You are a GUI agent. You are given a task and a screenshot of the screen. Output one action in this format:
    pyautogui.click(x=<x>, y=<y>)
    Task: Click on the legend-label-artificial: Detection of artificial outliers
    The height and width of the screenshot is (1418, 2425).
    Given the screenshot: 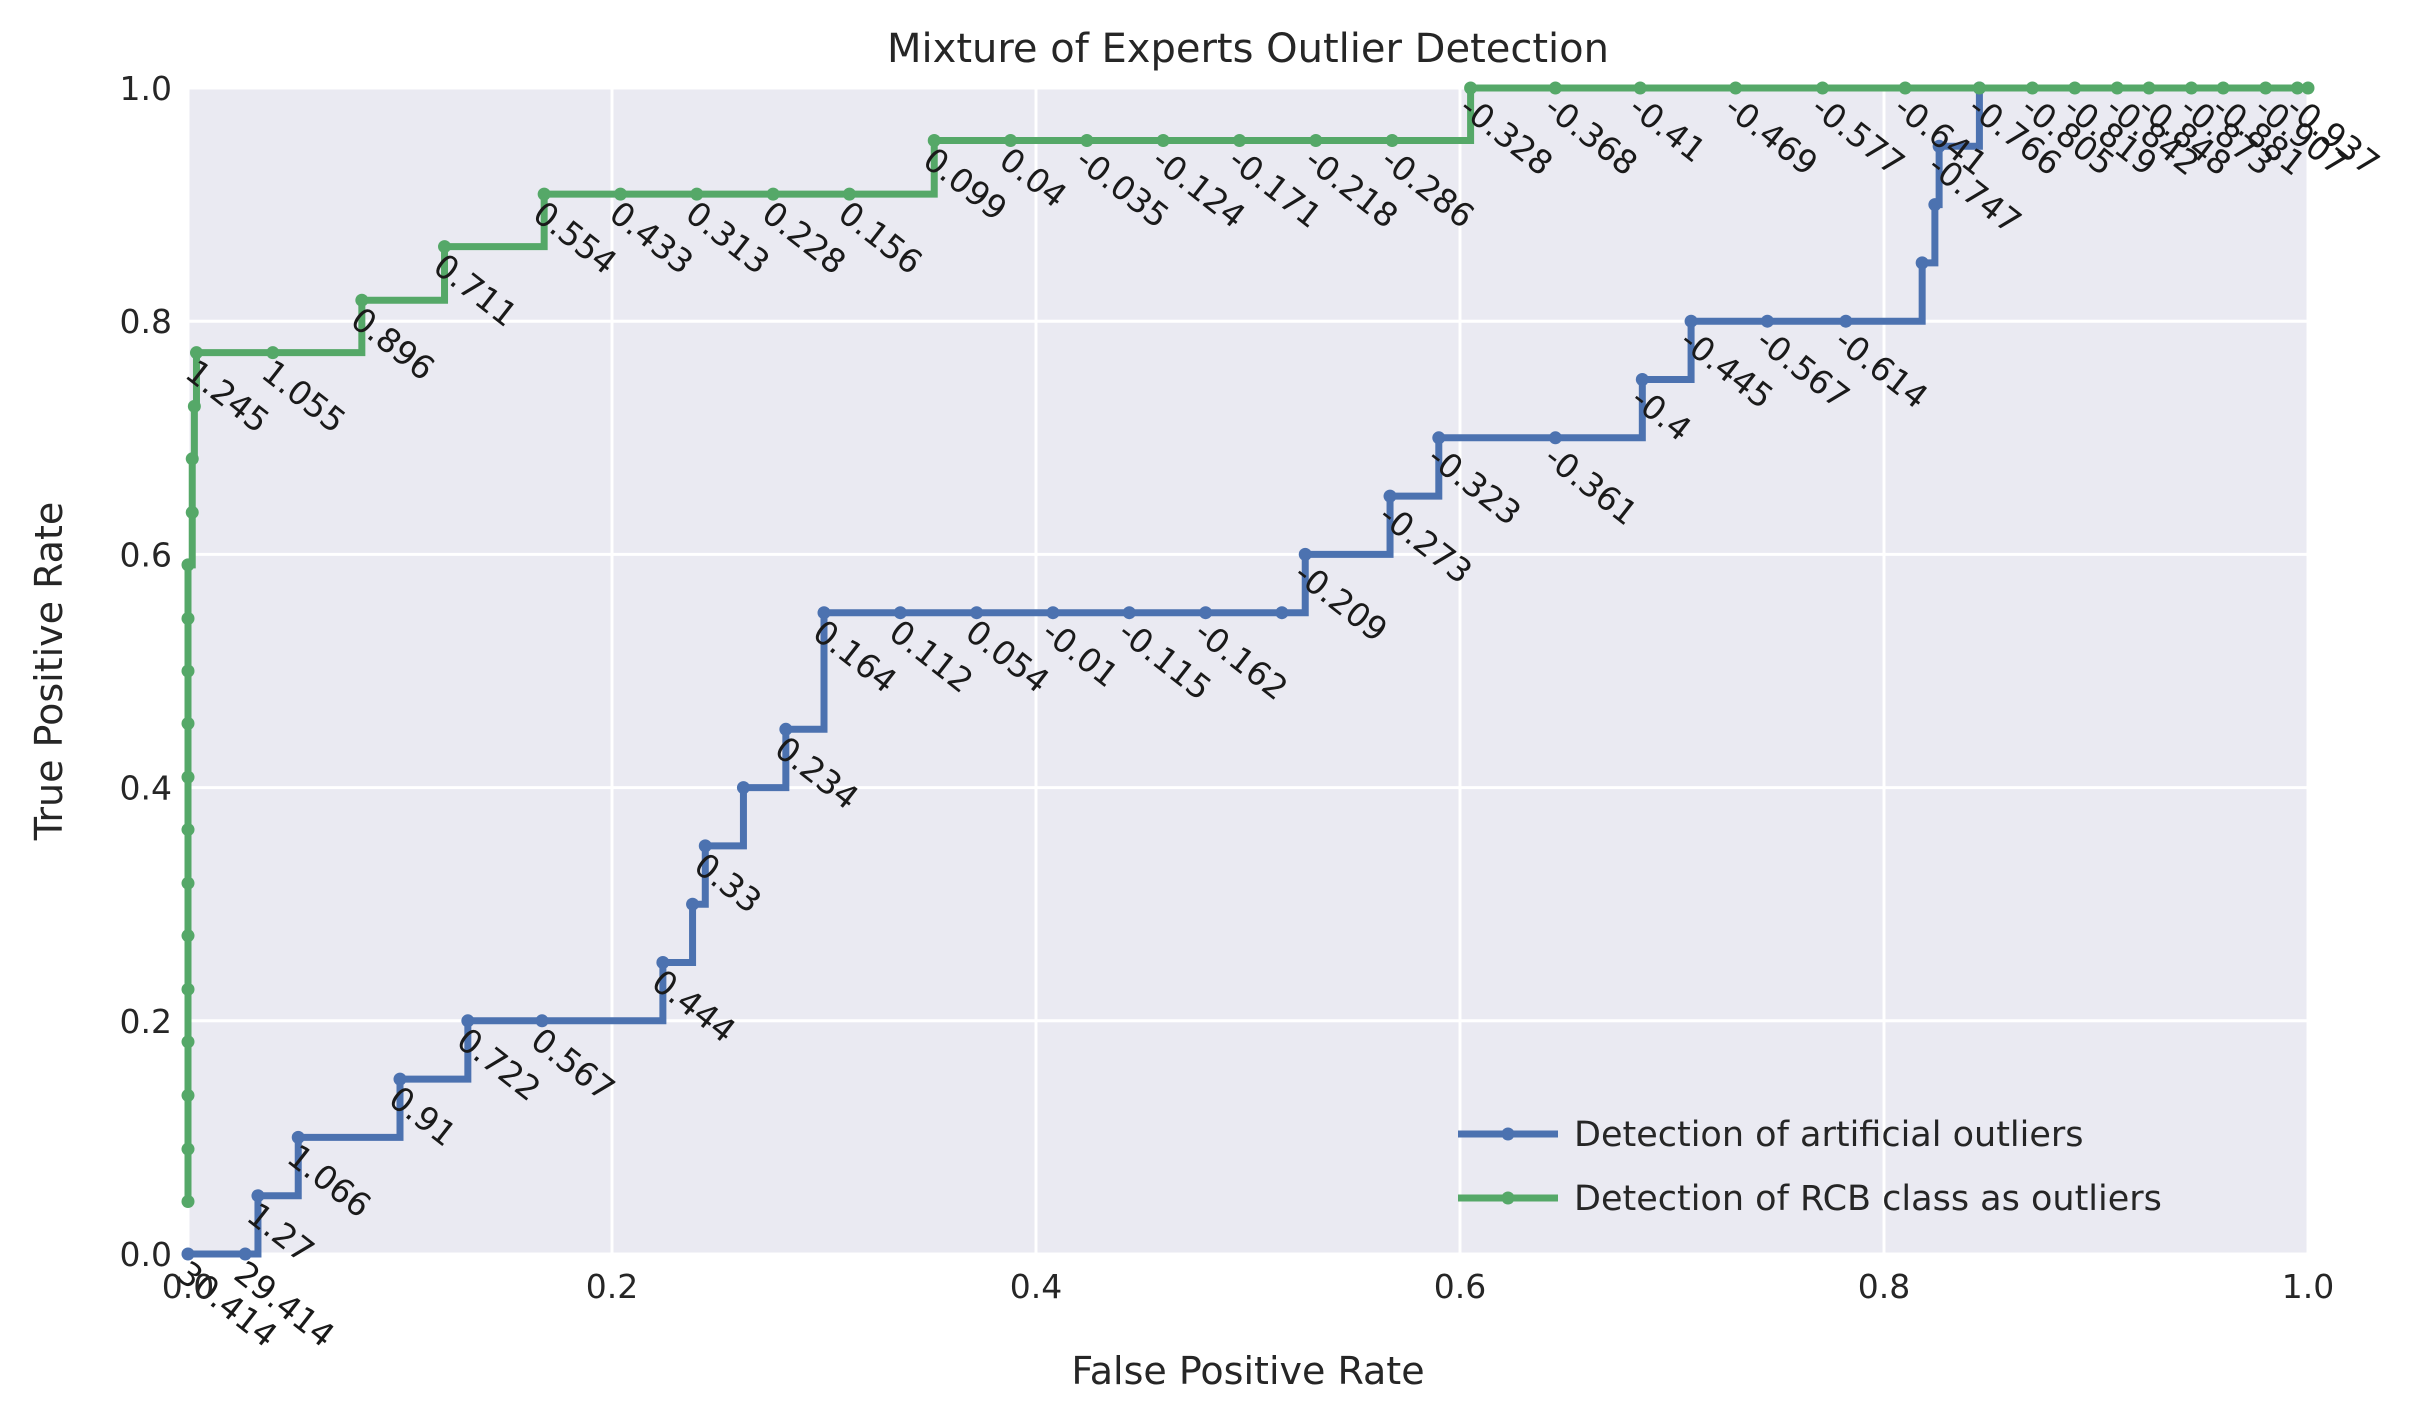 What is the action you would take?
    pyautogui.click(x=1829, y=1135)
    